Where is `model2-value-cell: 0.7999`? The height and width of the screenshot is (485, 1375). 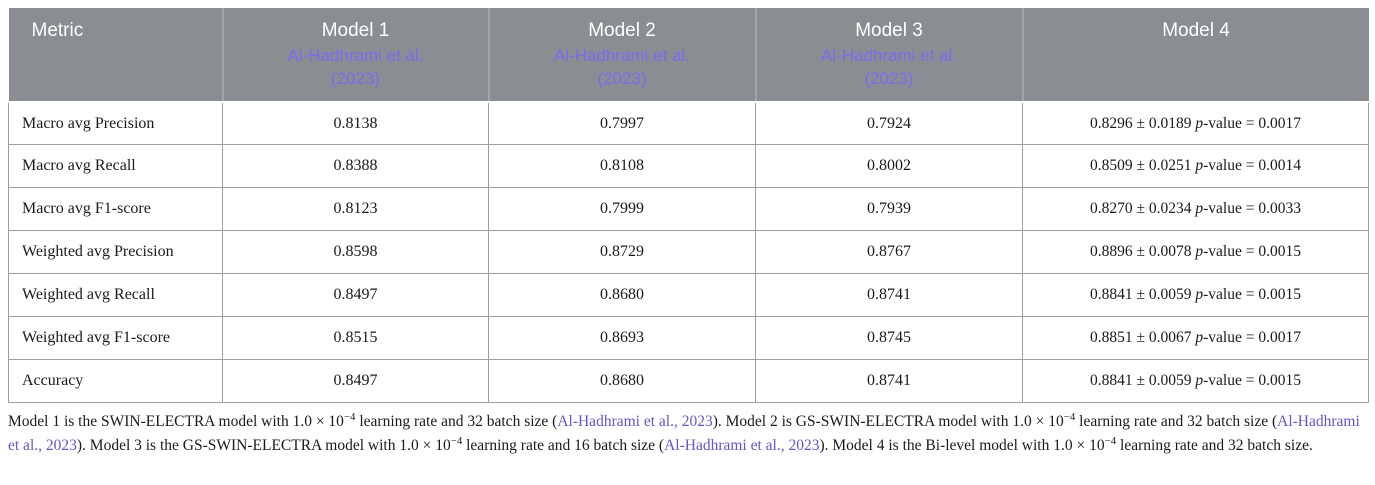
model2-value-cell: 0.7999 is located at coordinates (622, 209).